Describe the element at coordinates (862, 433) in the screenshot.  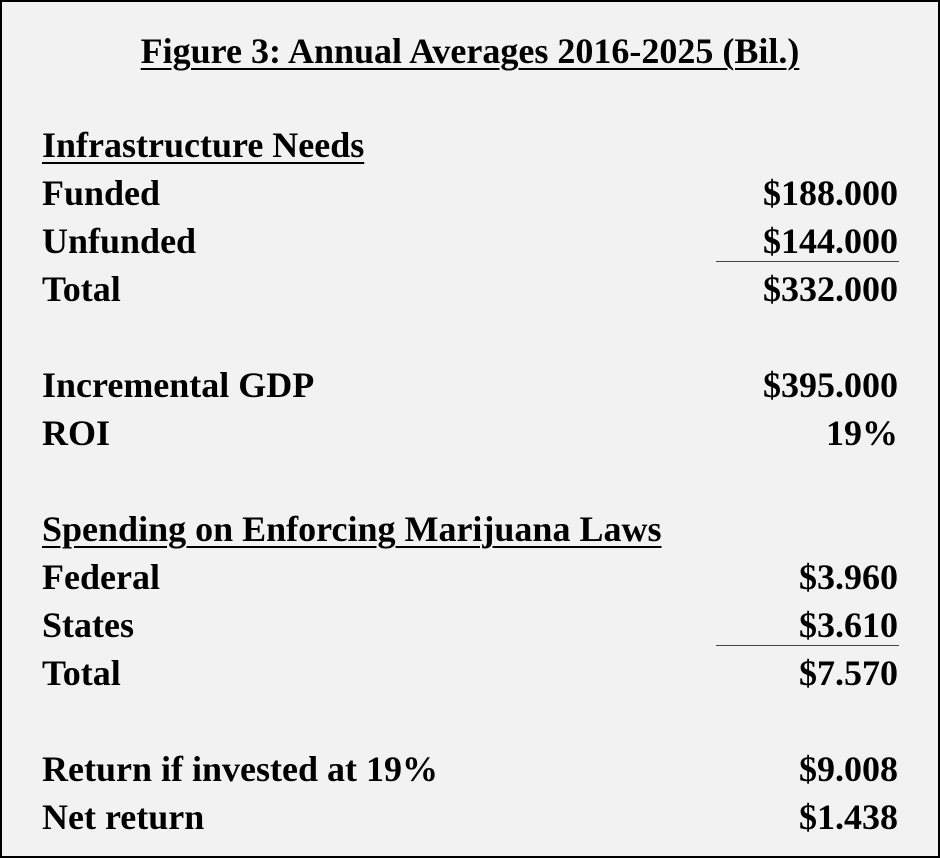
I see `row-value: 19%` at that location.